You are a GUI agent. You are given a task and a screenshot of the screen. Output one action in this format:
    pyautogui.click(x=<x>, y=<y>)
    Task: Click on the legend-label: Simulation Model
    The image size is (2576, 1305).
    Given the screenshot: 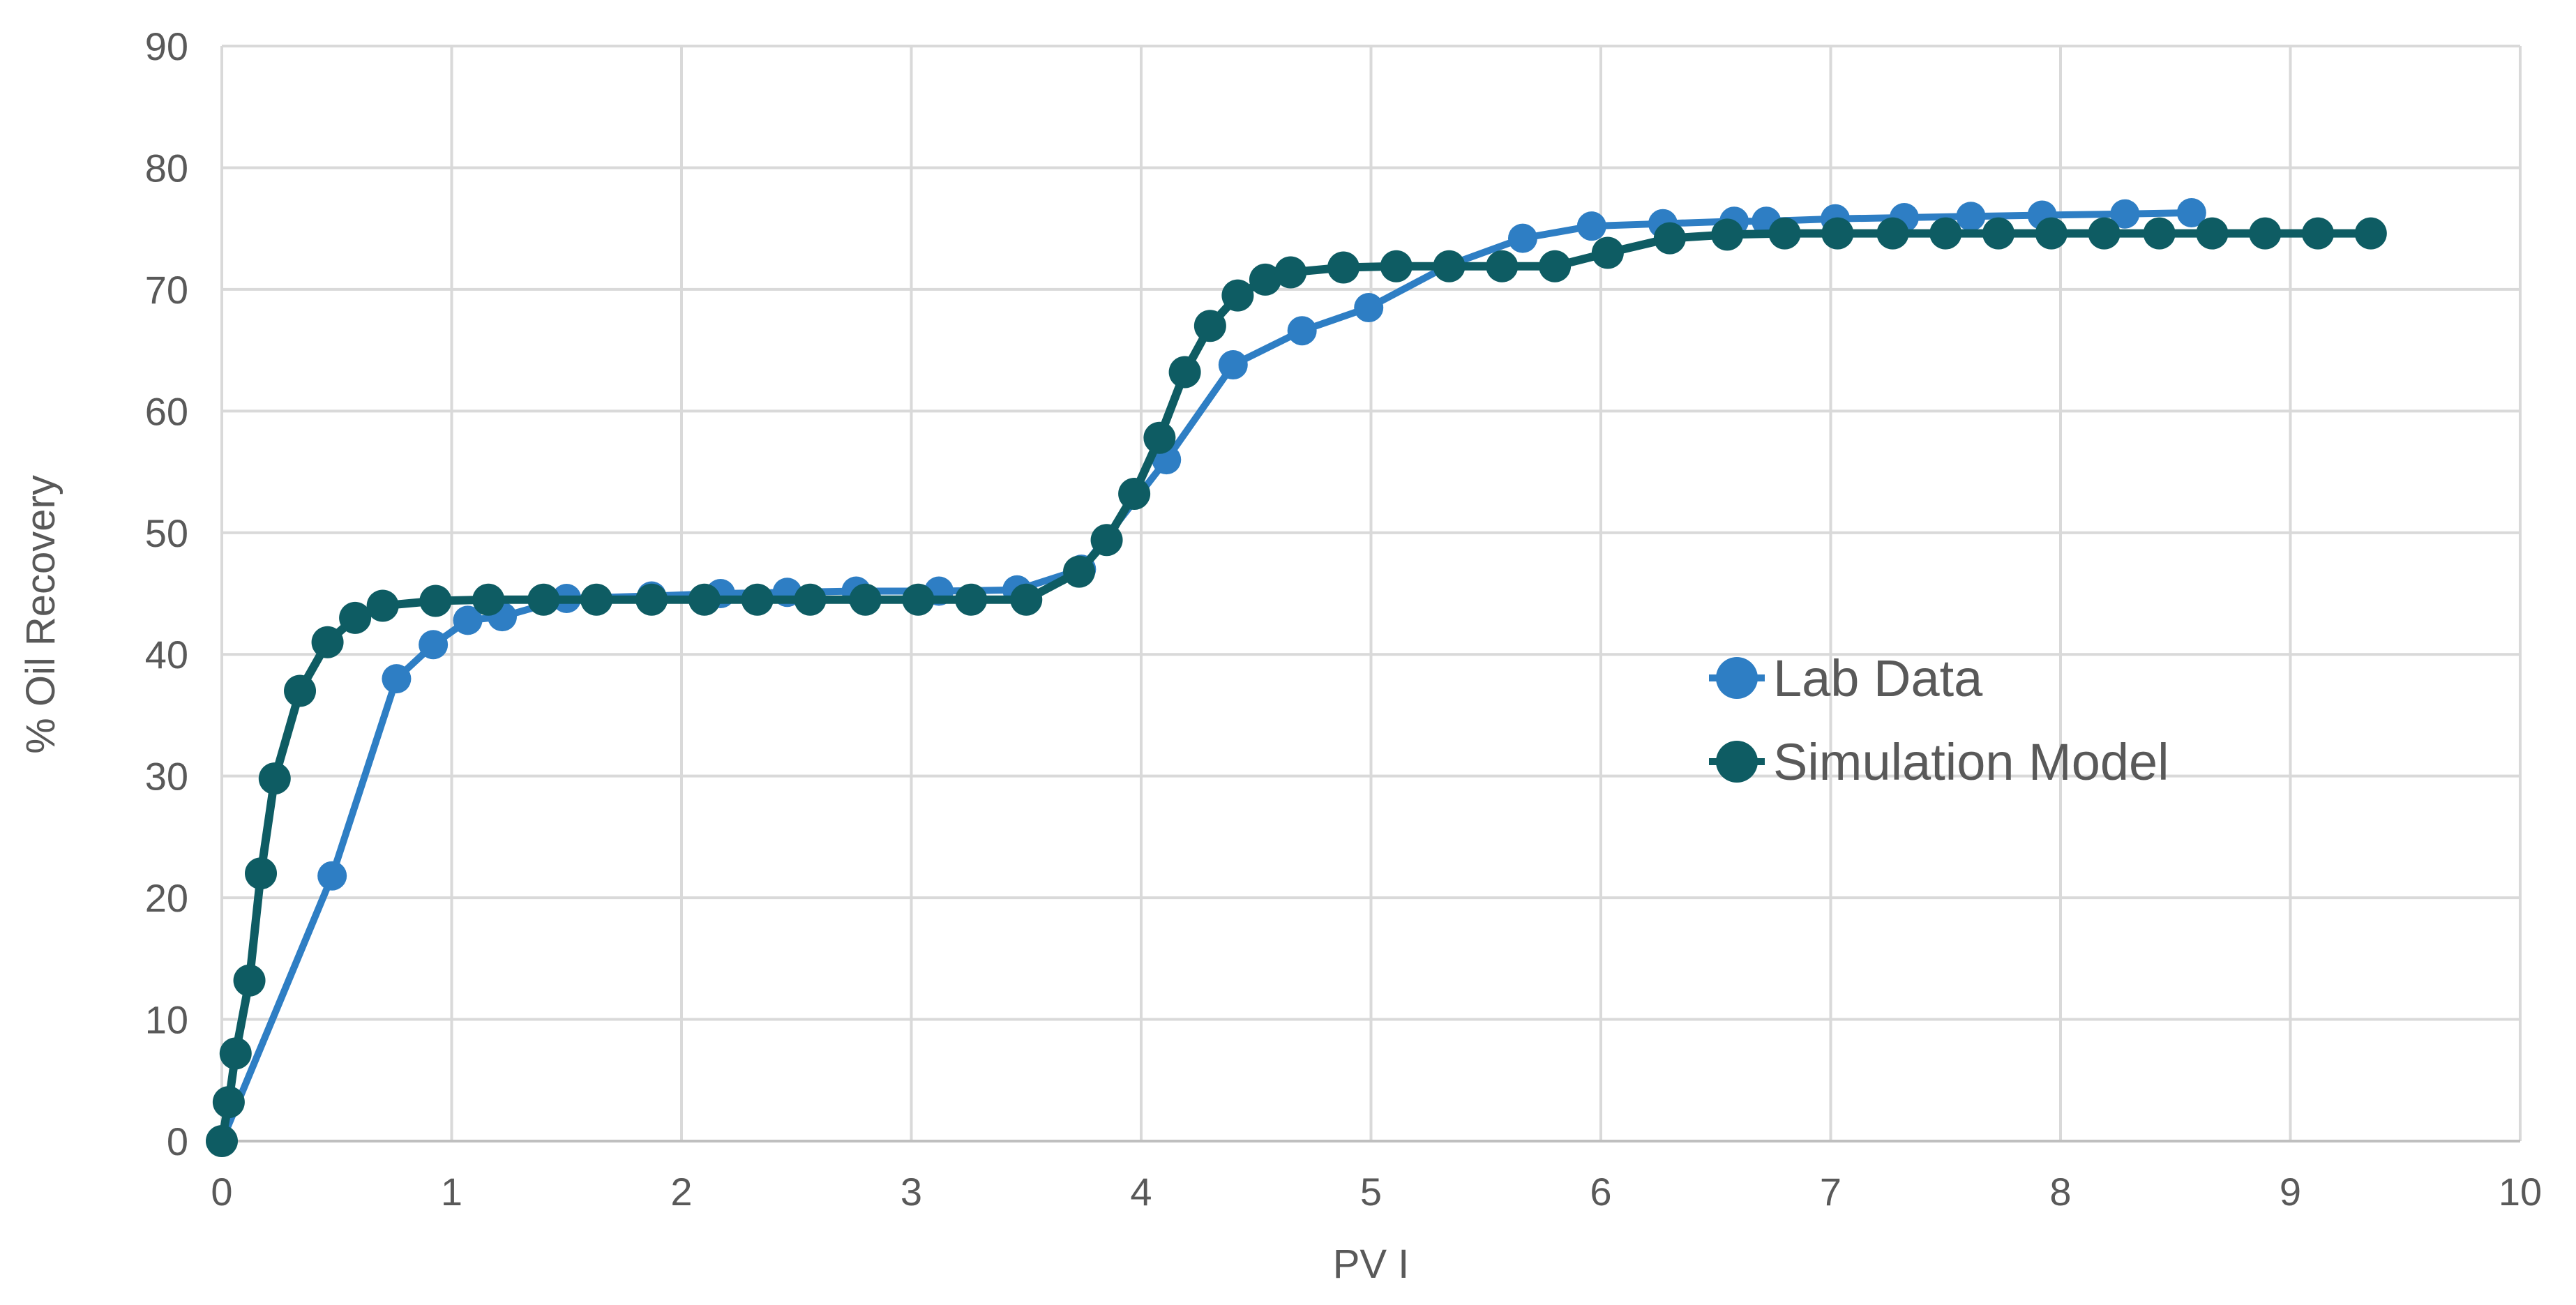 What is the action you would take?
    pyautogui.click(x=1971, y=762)
    